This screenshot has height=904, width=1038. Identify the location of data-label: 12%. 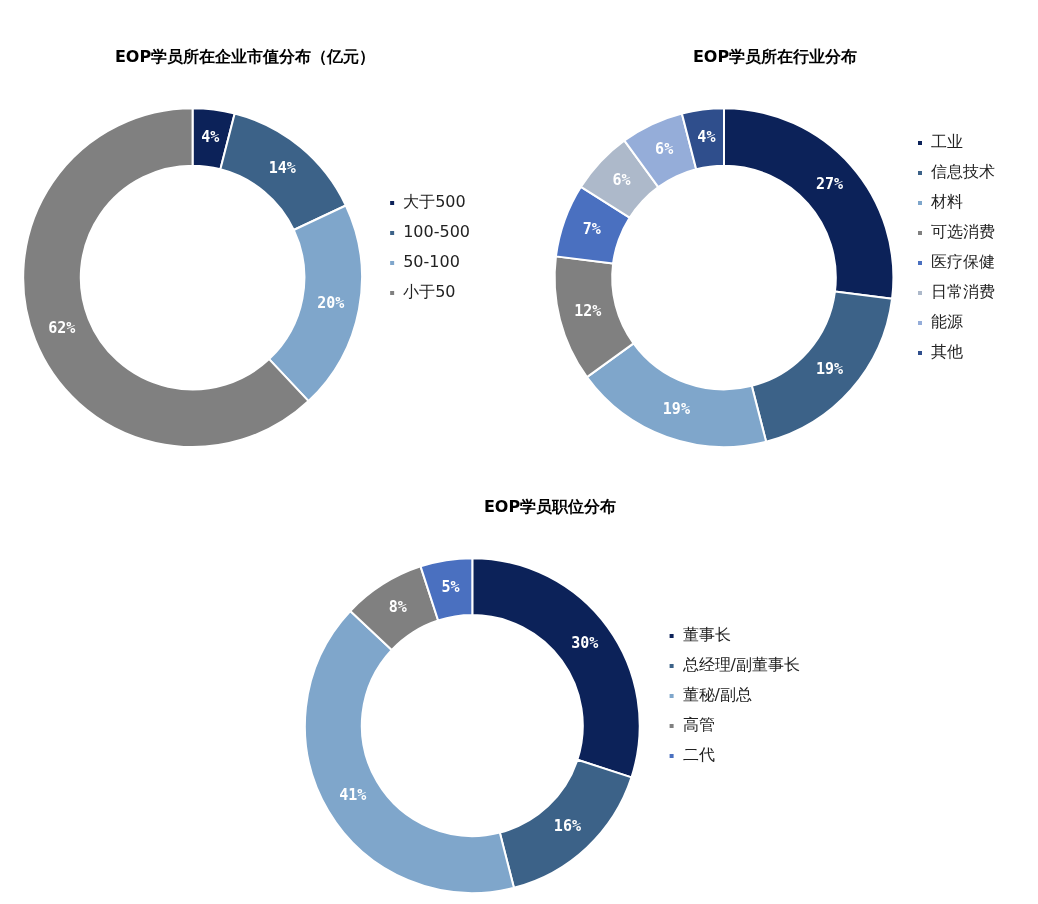
(588, 311).